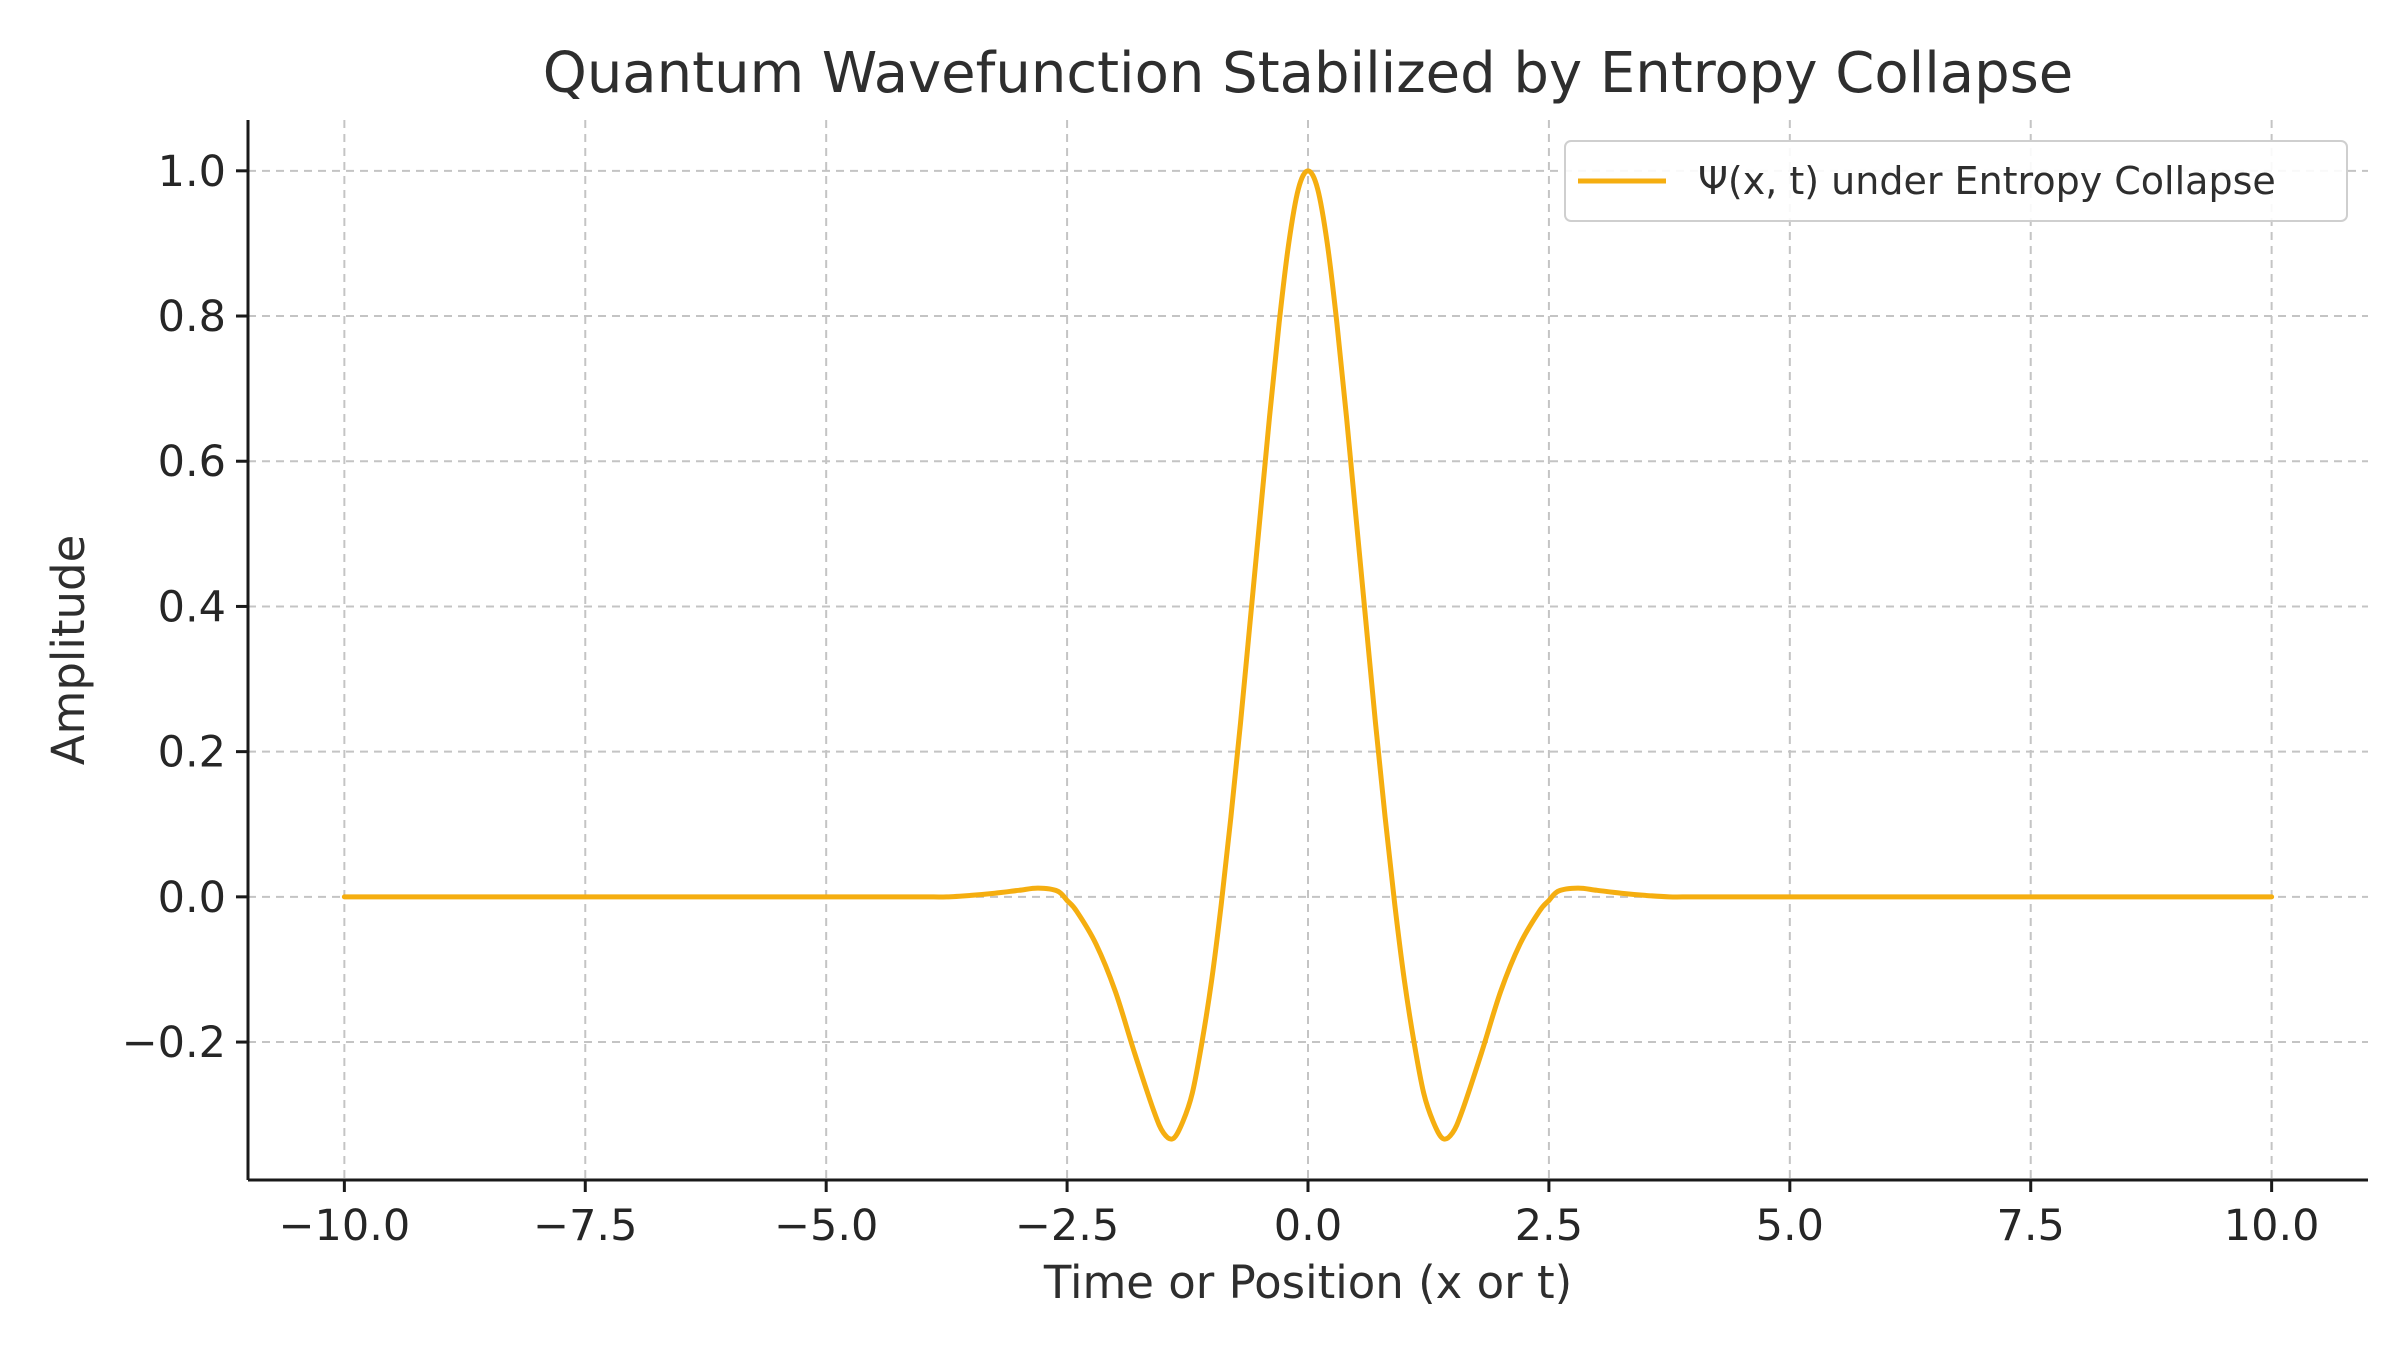 This screenshot has width=2400, height=1350. What do you see at coordinates (192, 317) in the screenshot?
I see `y-tick-label: 0.8` at bounding box center [192, 317].